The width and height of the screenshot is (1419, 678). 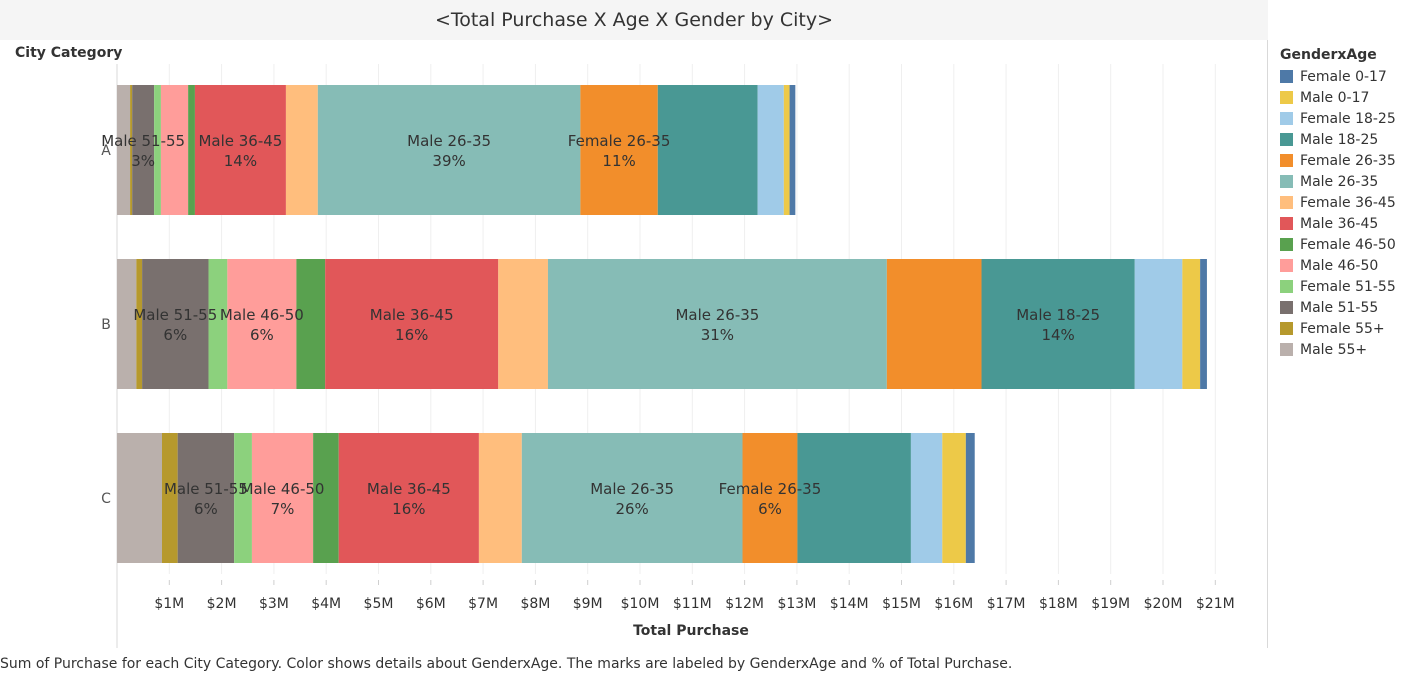 I want to click on bar-data-label-percent: 11%, so click(x=618, y=161).